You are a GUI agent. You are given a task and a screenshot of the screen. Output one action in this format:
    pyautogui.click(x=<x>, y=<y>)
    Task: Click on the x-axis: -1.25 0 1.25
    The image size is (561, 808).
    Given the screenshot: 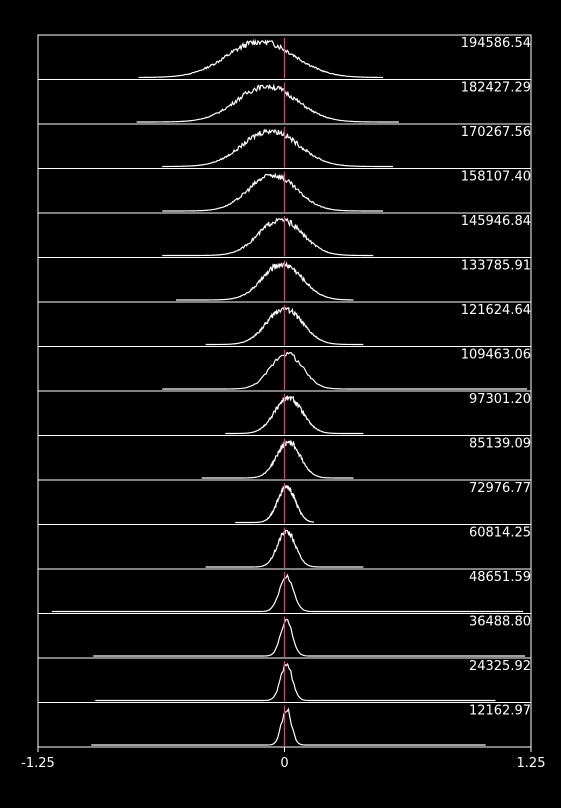 What is the action you would take?
    pyautogui.click(x=283, y=758)
    